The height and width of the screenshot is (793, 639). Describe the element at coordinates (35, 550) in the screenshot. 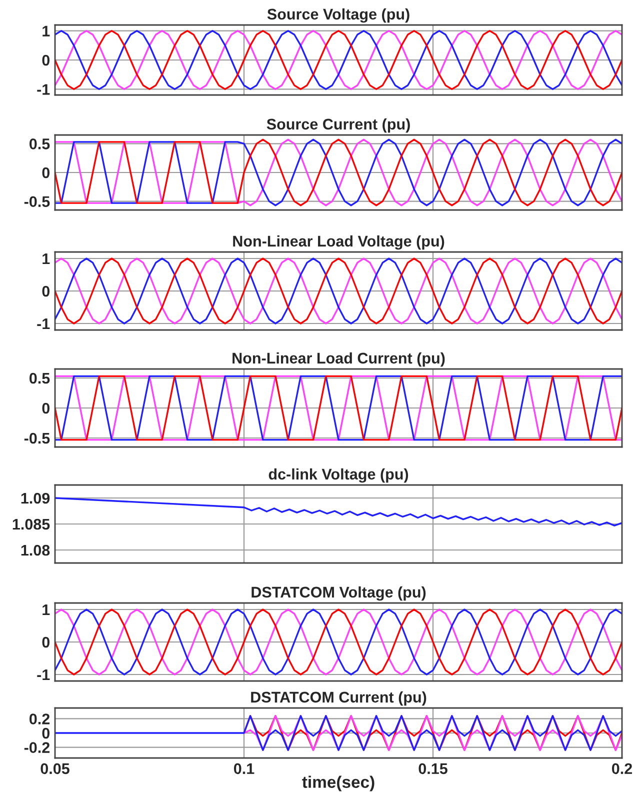

I see `y-tick-label: 1.08` at that location.